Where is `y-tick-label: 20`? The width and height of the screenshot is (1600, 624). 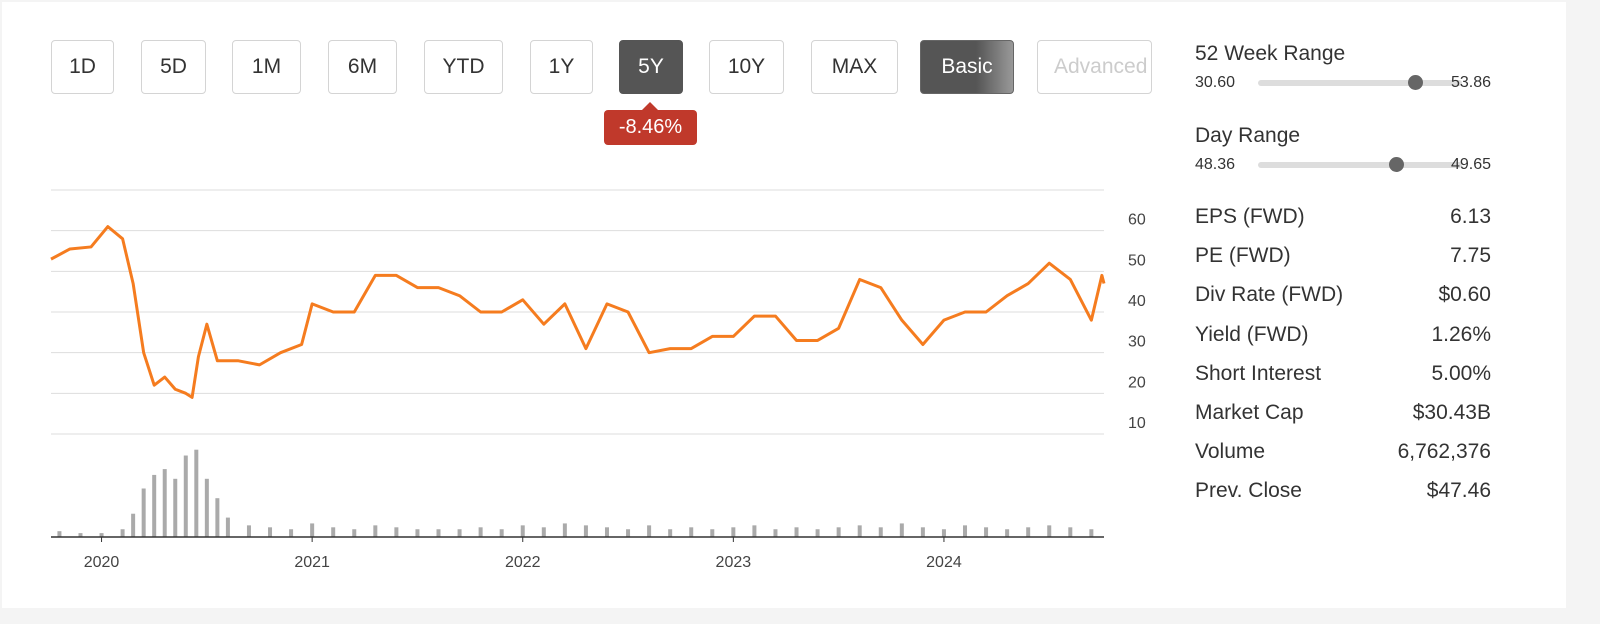 y-tick-label: 20 is located at coordinates (1137, 382).